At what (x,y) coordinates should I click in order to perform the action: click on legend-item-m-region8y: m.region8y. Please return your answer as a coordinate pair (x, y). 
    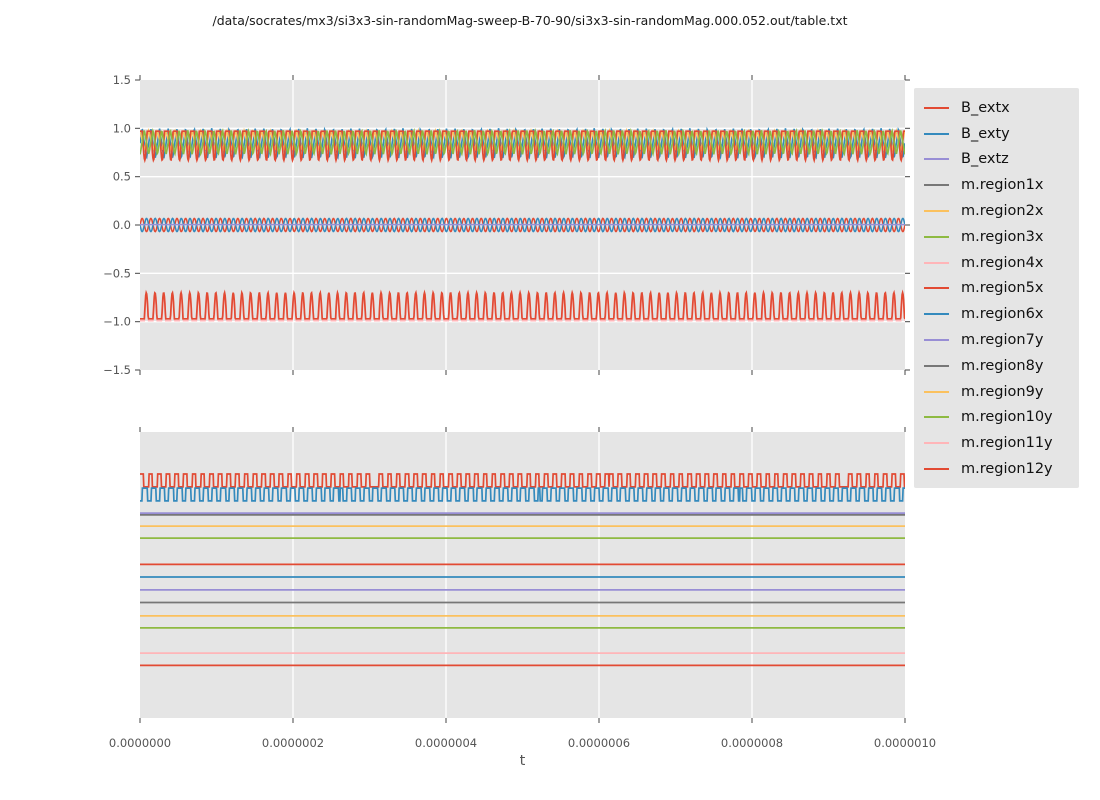
    Looking at the image, I should click on (1001, 366).